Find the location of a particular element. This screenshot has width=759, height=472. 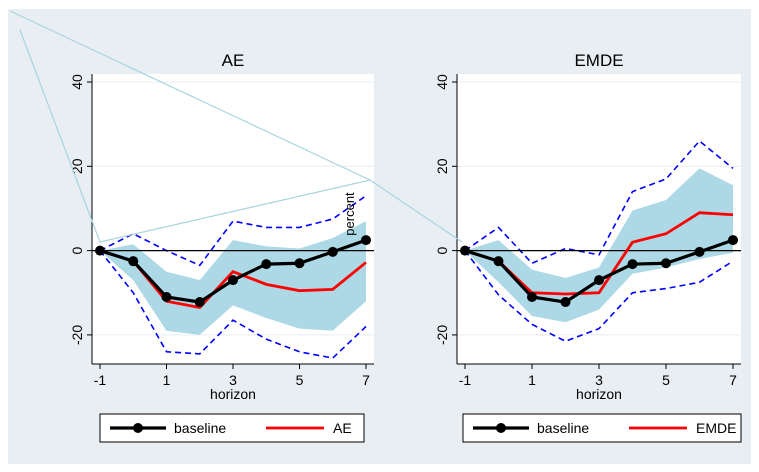

y-tick-label: 20 is located at coordinates (442, 166).